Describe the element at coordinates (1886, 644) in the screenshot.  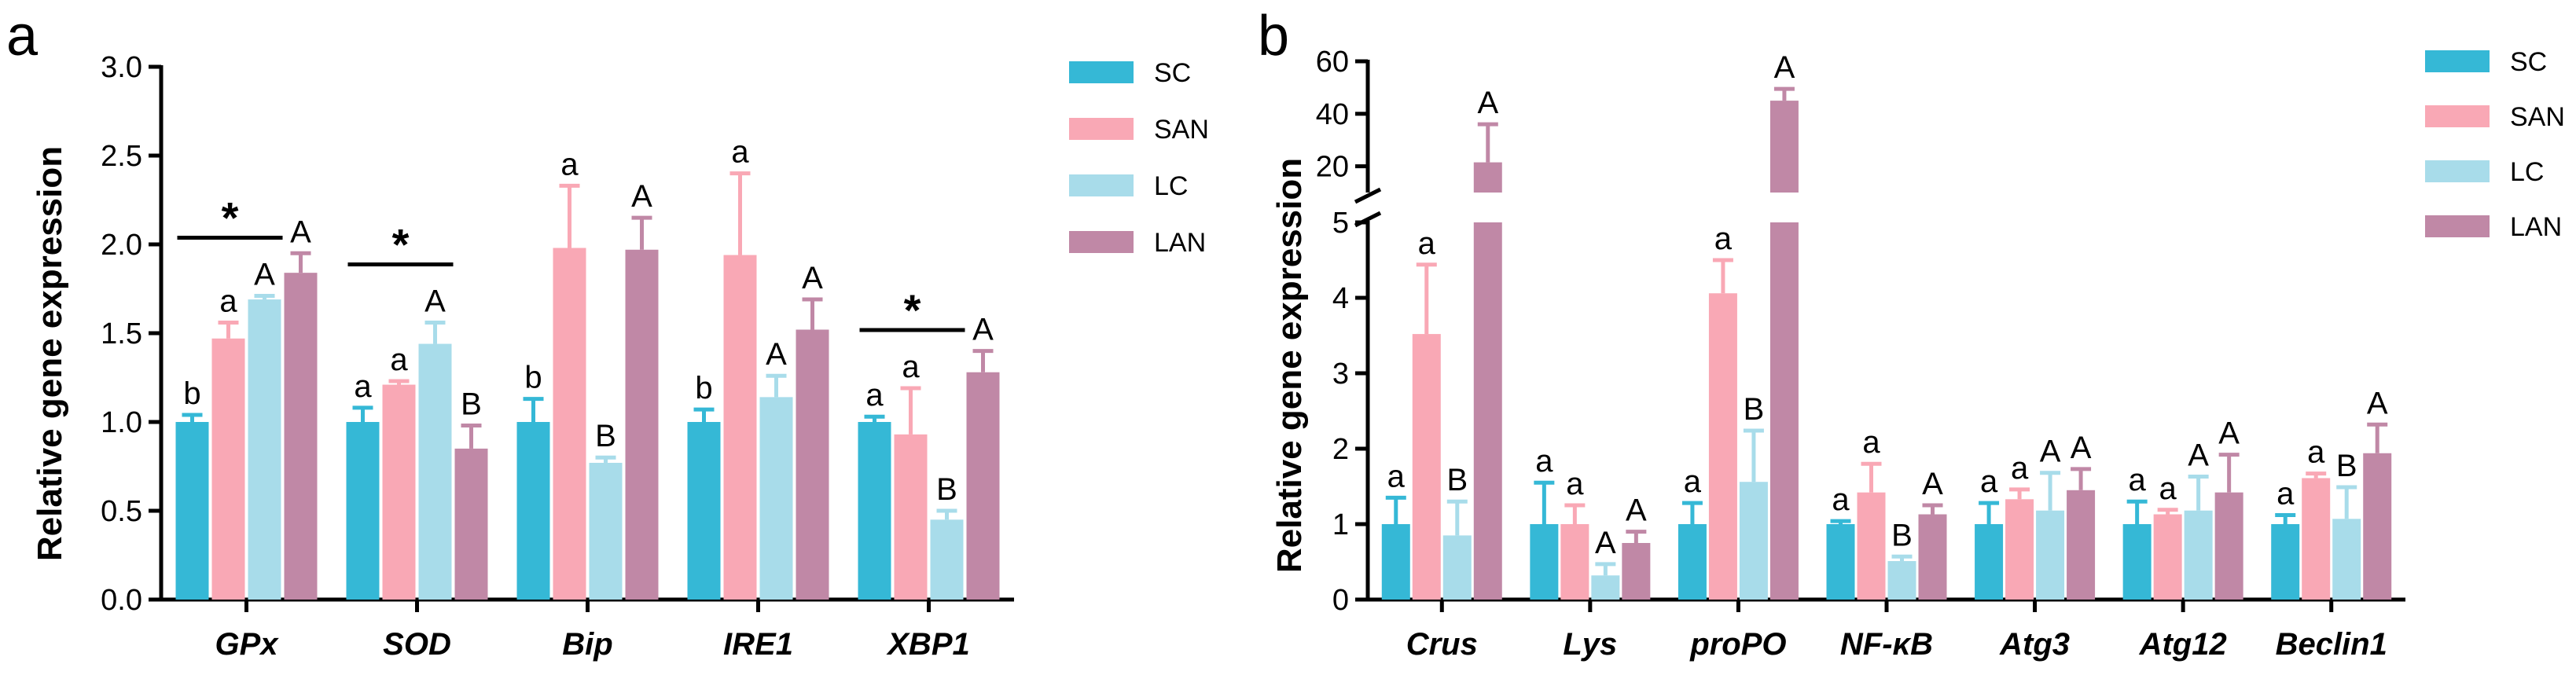
I see `panel-b-category-label-nf-κb: NF-κB` at that location.